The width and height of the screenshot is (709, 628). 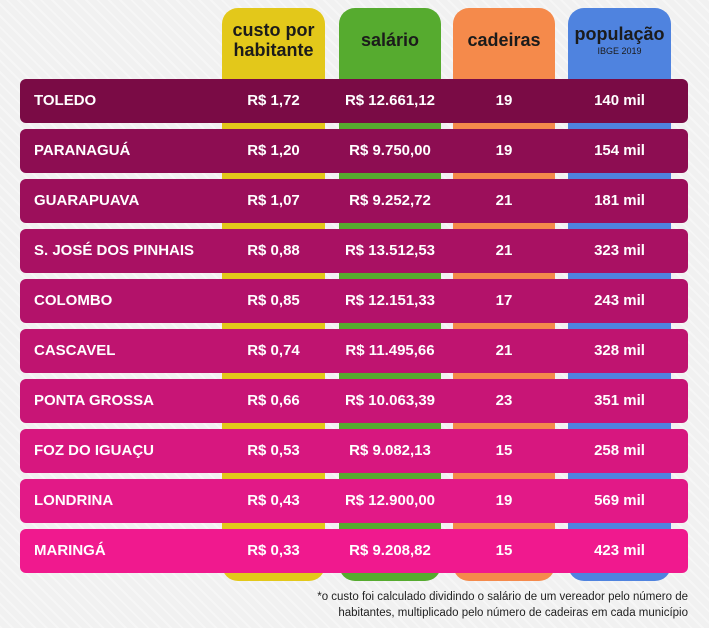 I want to click on salario-header: salário, so click(x=390, y=40).